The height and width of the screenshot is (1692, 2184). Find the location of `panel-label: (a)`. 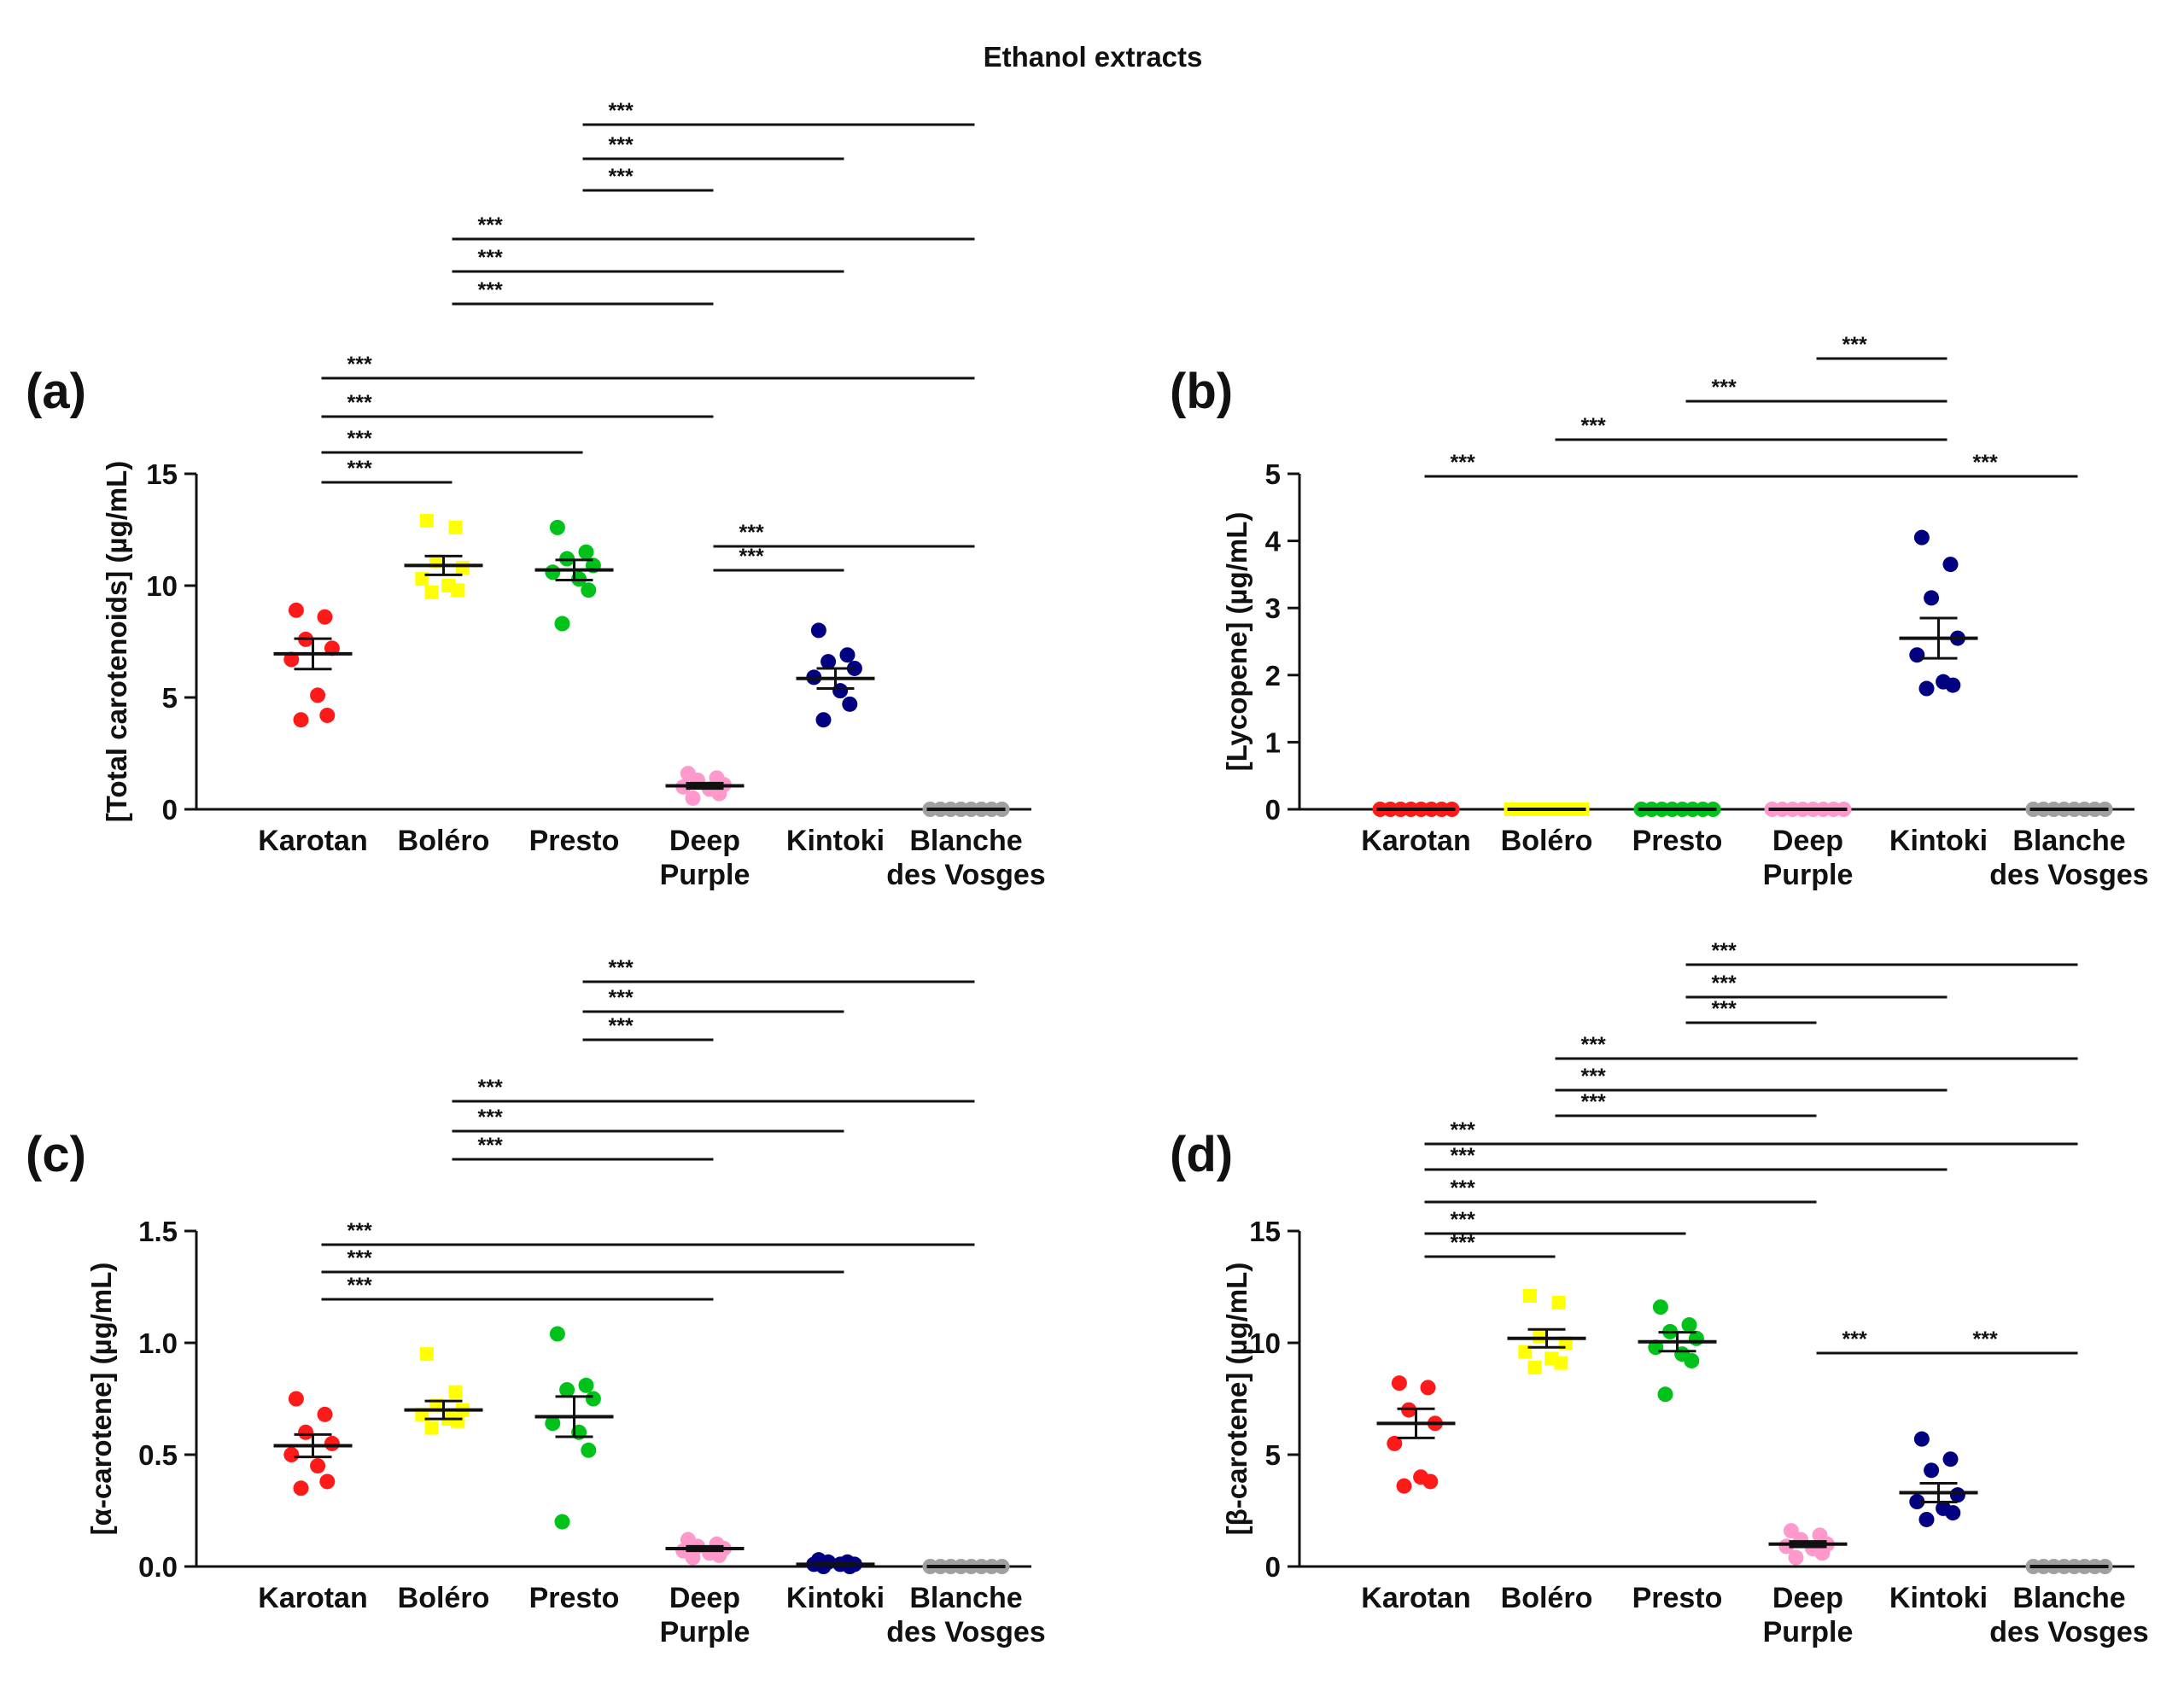

panel-label: (a) is located at coordinates (56, 392).